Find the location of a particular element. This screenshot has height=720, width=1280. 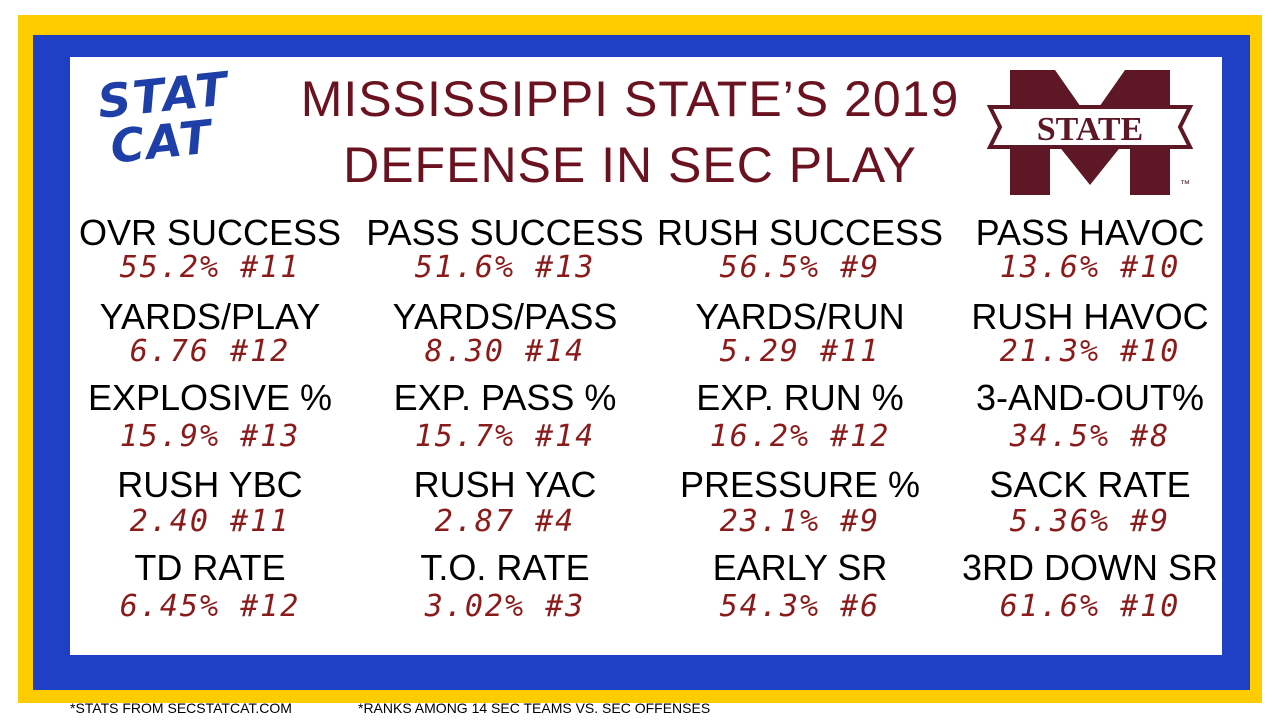

stat-value: 15.7% #14 is located at coordinates (505, 436).